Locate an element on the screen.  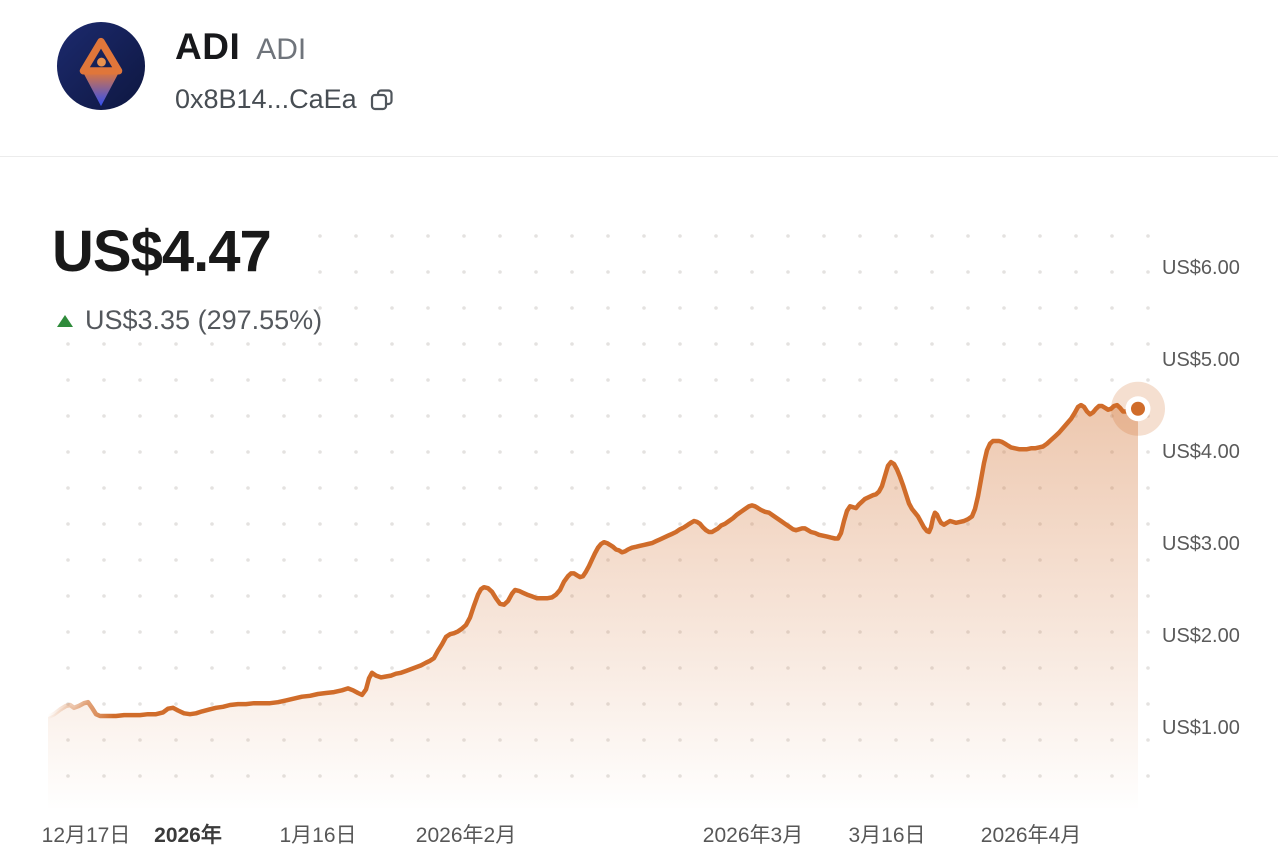
x-axis-label: 2026年 is located at coordinates (188, 835).